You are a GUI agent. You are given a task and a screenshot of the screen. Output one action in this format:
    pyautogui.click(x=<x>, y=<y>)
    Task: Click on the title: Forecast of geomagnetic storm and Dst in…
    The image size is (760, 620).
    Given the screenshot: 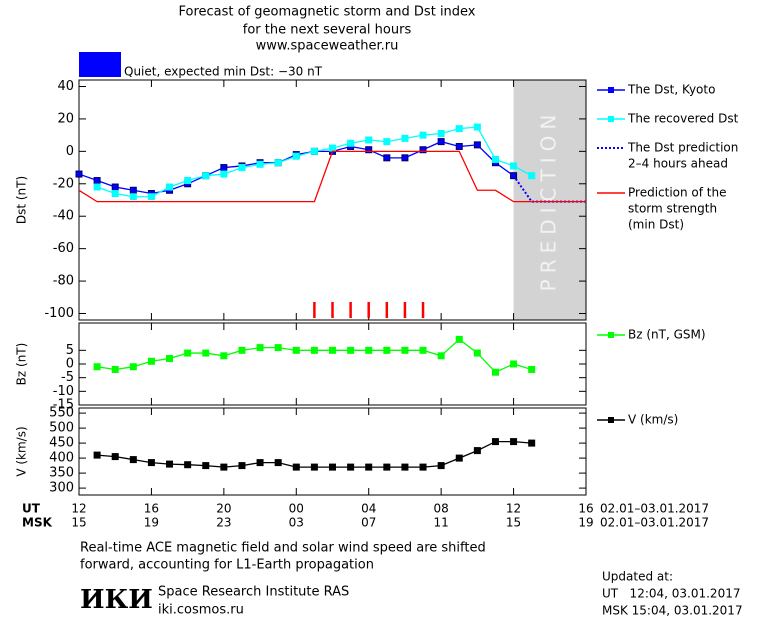 What is the action you would take?
    pyautogui.click(x=326, y=12)
    